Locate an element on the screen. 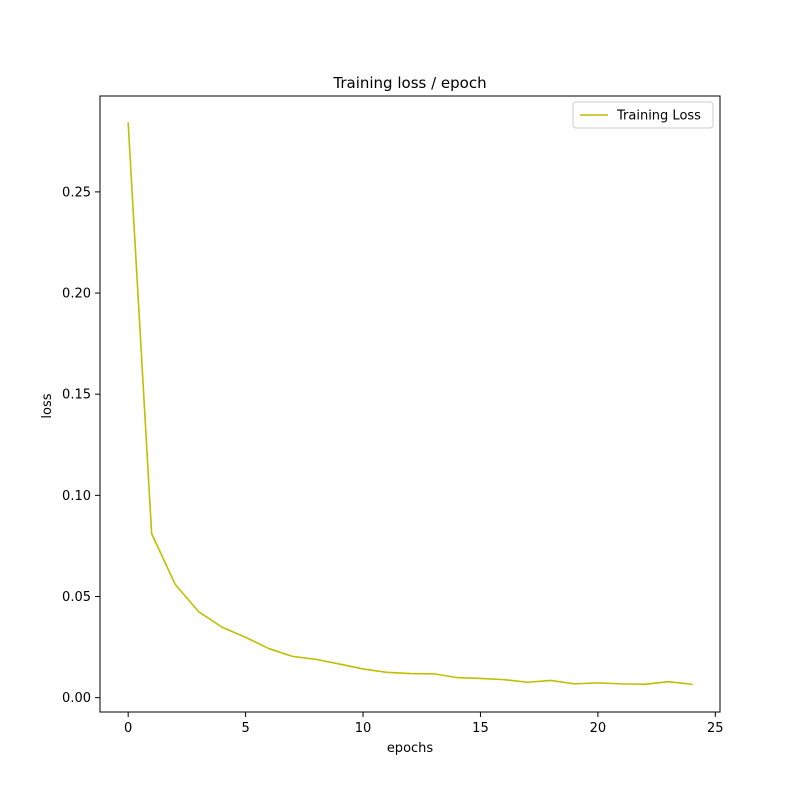  y-tick-label: 0.15 is located at coordinates (76, 395).